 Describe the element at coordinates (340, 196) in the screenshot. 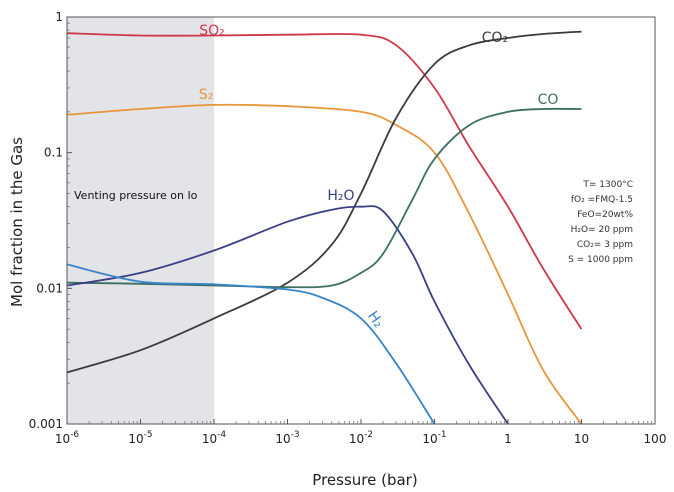

I see `series-label: H₂O` at that location.